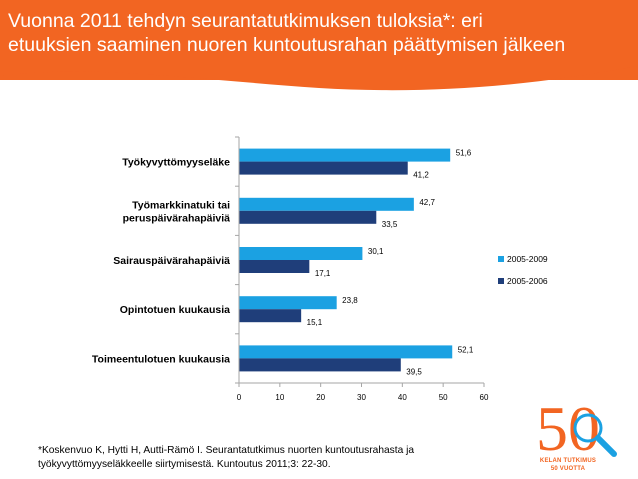 Image resolution: width=638 pixels, height=479 pixels. I want to click on x-tick-label: 0, so click(239, 397).